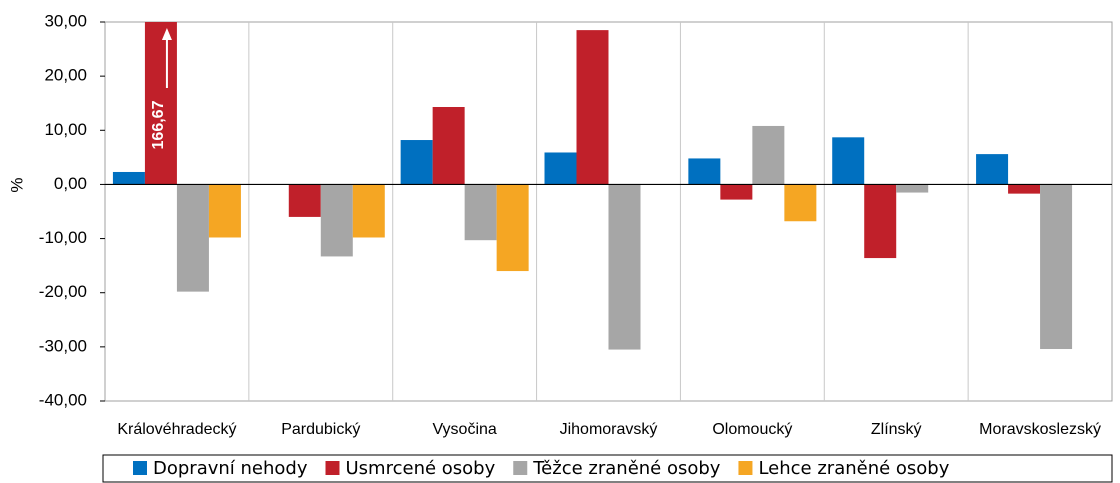 The width and height of the screenshot is (1120, 483). I want to click on y-tick-label: 10,00, so click(65, 129).